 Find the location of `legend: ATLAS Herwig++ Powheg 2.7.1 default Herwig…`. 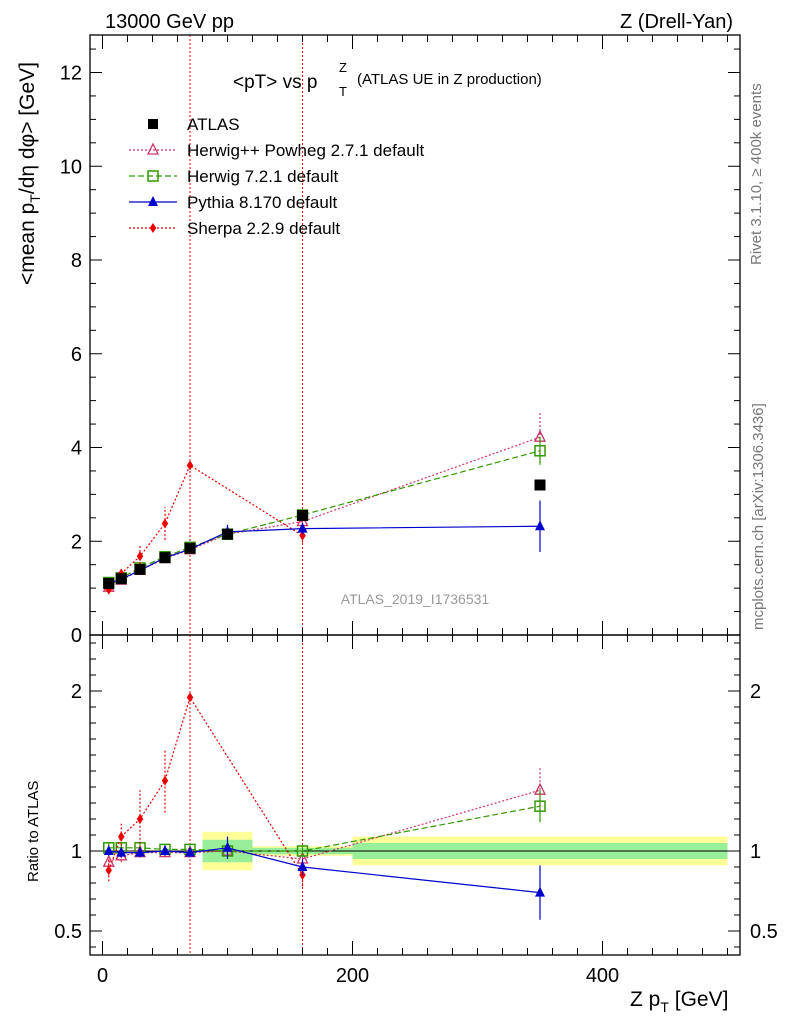

legend: ATLAS Herwig++ Powheg 2.7.1 default Herwig… is located at coordinates (276, 176).